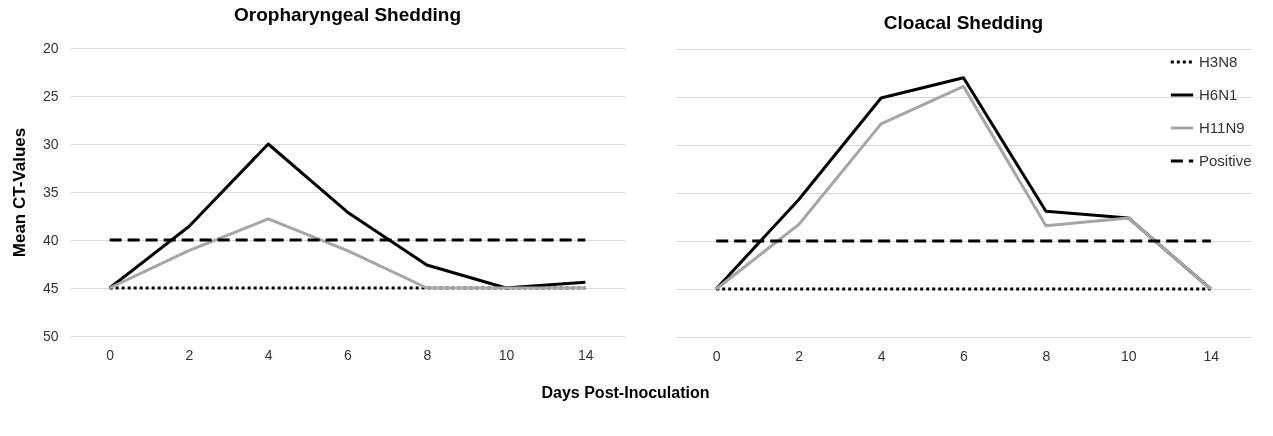  What do you see at coordinates (50, 47) in the screenshot?
I see `y-tick-label: 20` at bounding box center [50, 47].